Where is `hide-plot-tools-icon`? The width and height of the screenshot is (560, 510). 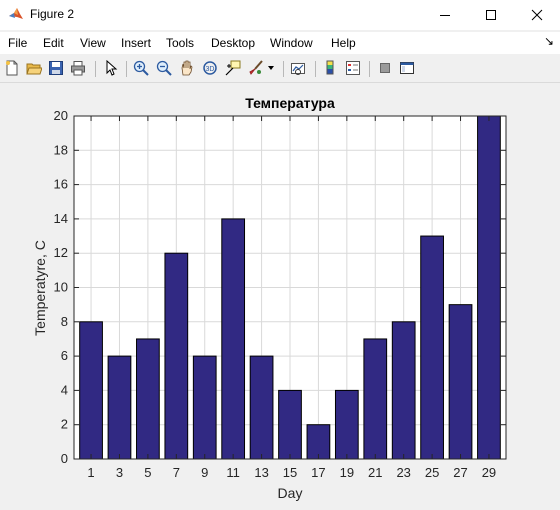
hide-plot-tools-icon is located at coordinates (385, 68).